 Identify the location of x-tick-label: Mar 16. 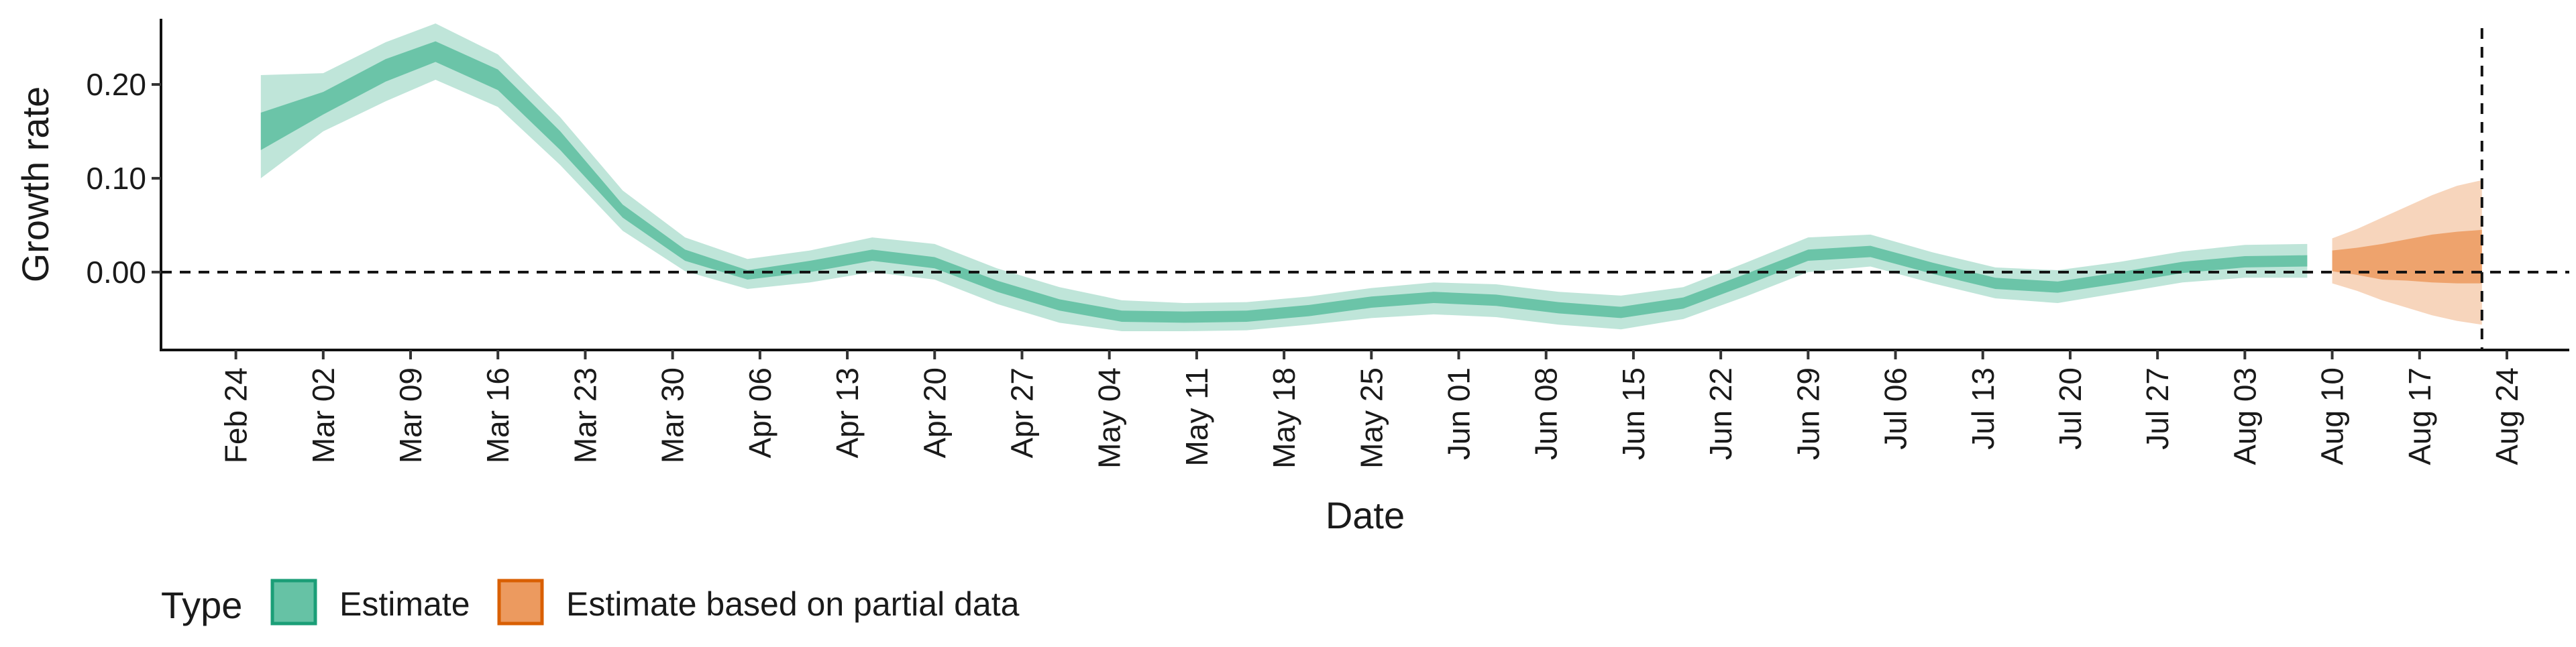
(497, 415).